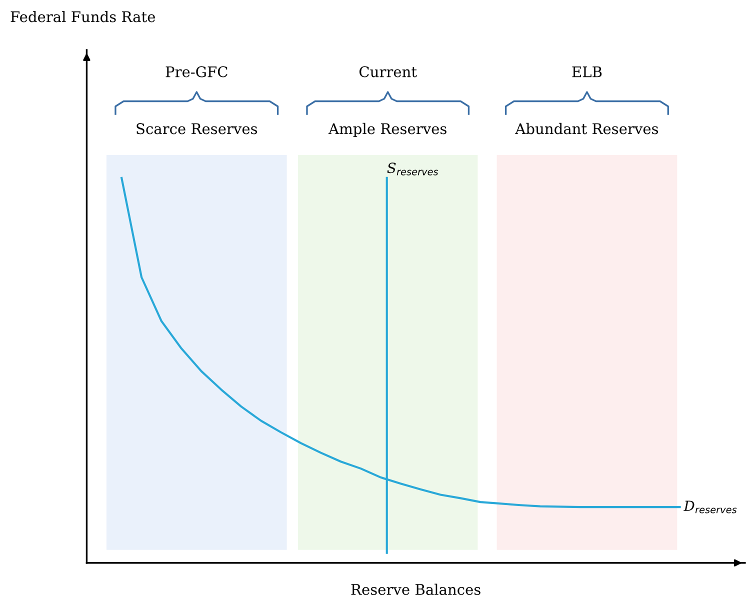  What do you see at coordinates (197, 128) in the screenshot?
I see `text: Scarce Reserves` at bounding box center [197, 128].